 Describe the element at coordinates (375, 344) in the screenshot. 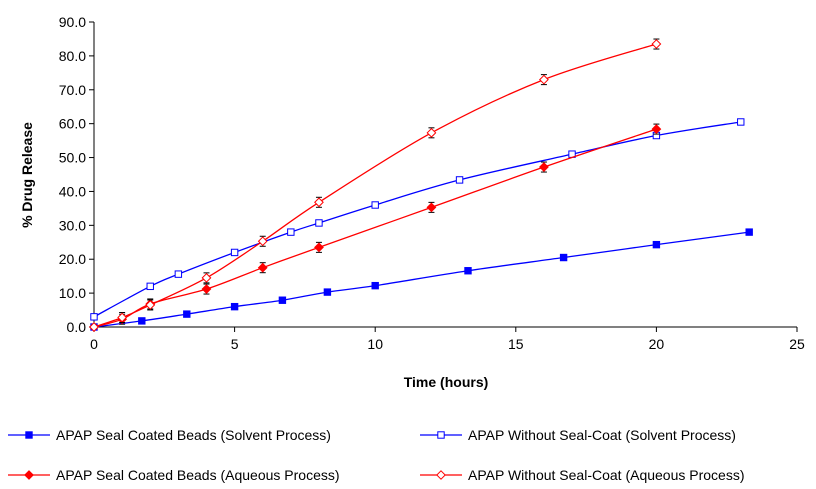

I see `x-tick-label: 10` at that location.